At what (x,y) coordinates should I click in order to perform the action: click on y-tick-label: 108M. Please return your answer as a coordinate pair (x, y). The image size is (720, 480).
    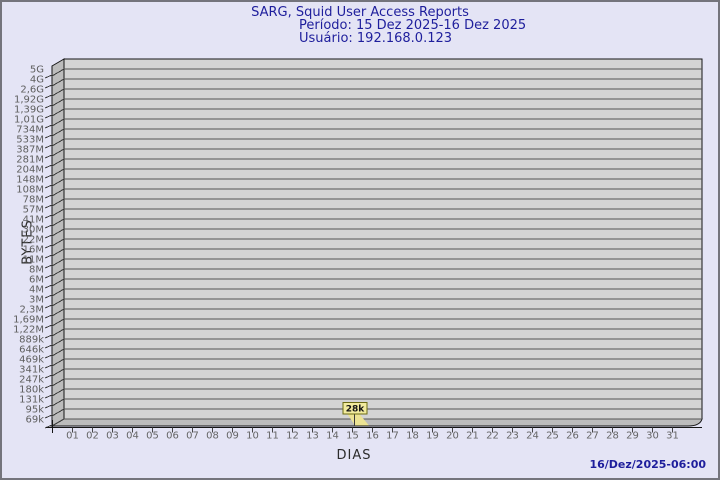
    Looking at the image, I should click on (30, 190).